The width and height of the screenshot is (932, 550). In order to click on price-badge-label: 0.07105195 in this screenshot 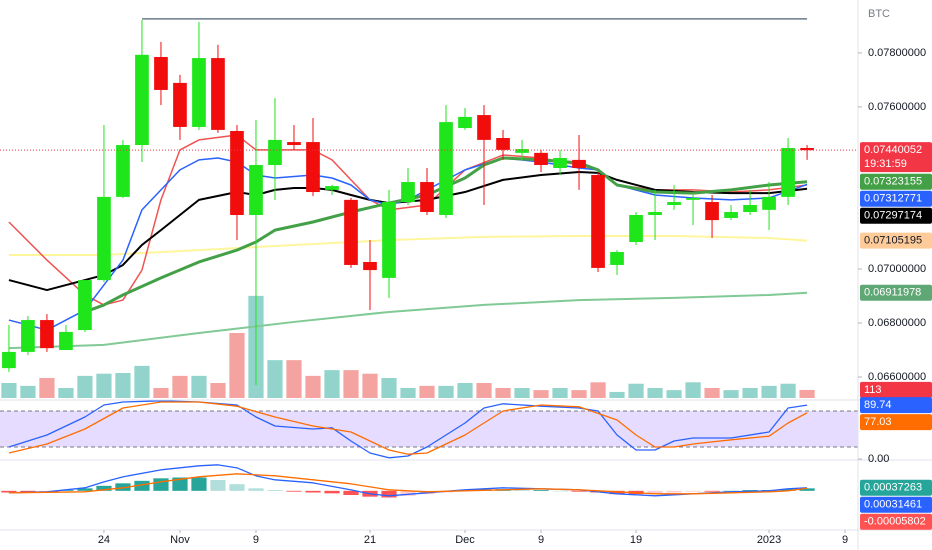, I will do `click(893, 241)`.